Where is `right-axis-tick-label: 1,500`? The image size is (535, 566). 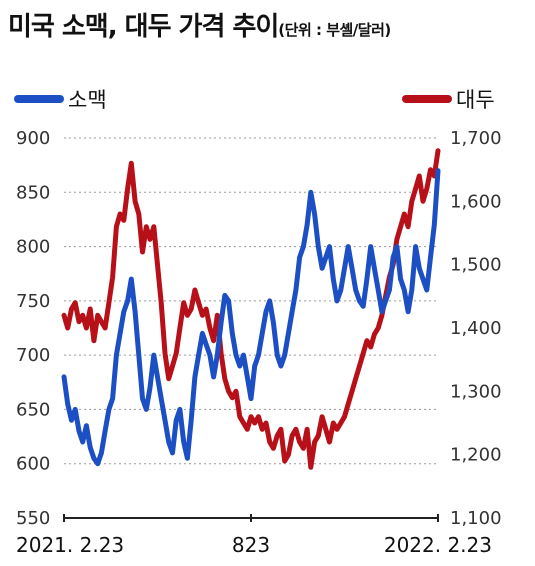 right-axis-tick-label: 1,500 is located at coordinates (476, 265).